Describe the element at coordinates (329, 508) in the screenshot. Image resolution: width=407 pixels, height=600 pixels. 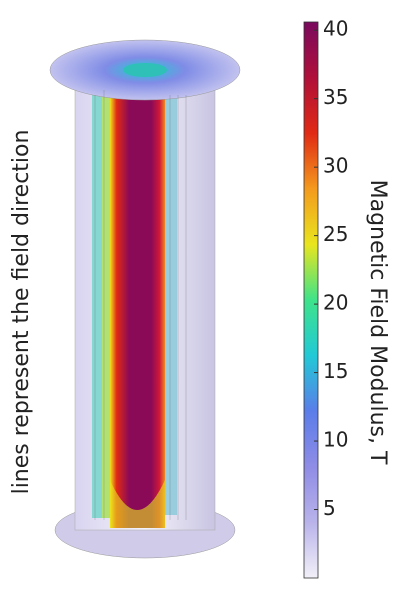
I see `tick-label: 5` at that location.